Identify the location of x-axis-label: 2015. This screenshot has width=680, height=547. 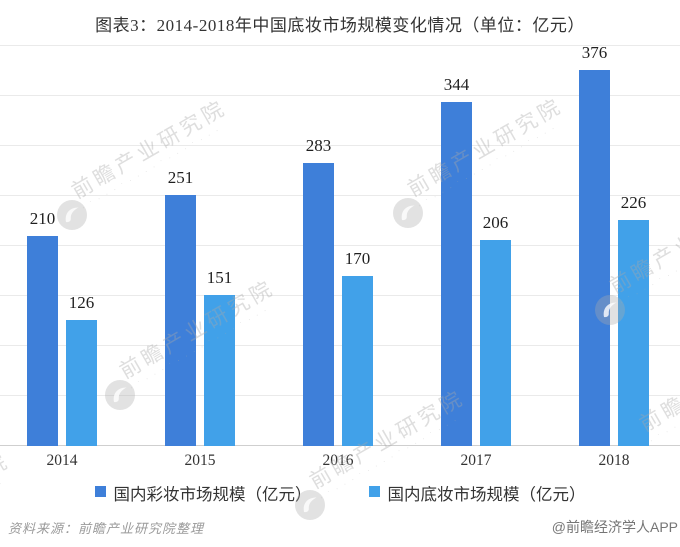
(200, 460).